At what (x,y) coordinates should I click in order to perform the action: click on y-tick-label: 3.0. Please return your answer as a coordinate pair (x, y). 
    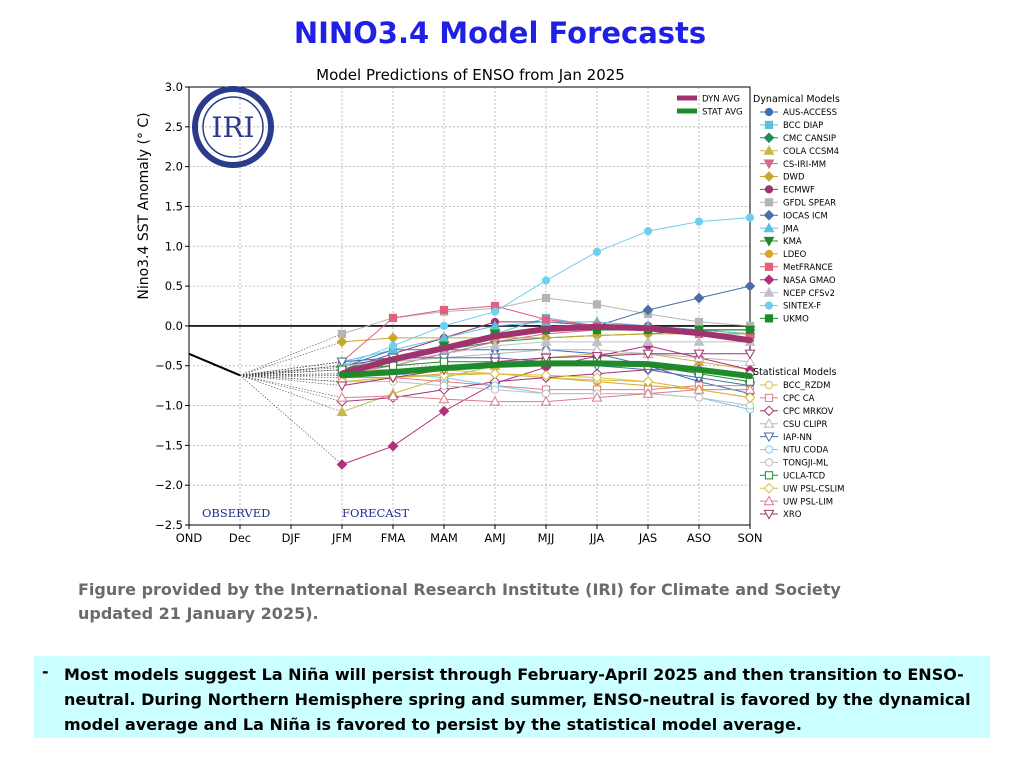
    Looking at the image, I should click on (174, 87).